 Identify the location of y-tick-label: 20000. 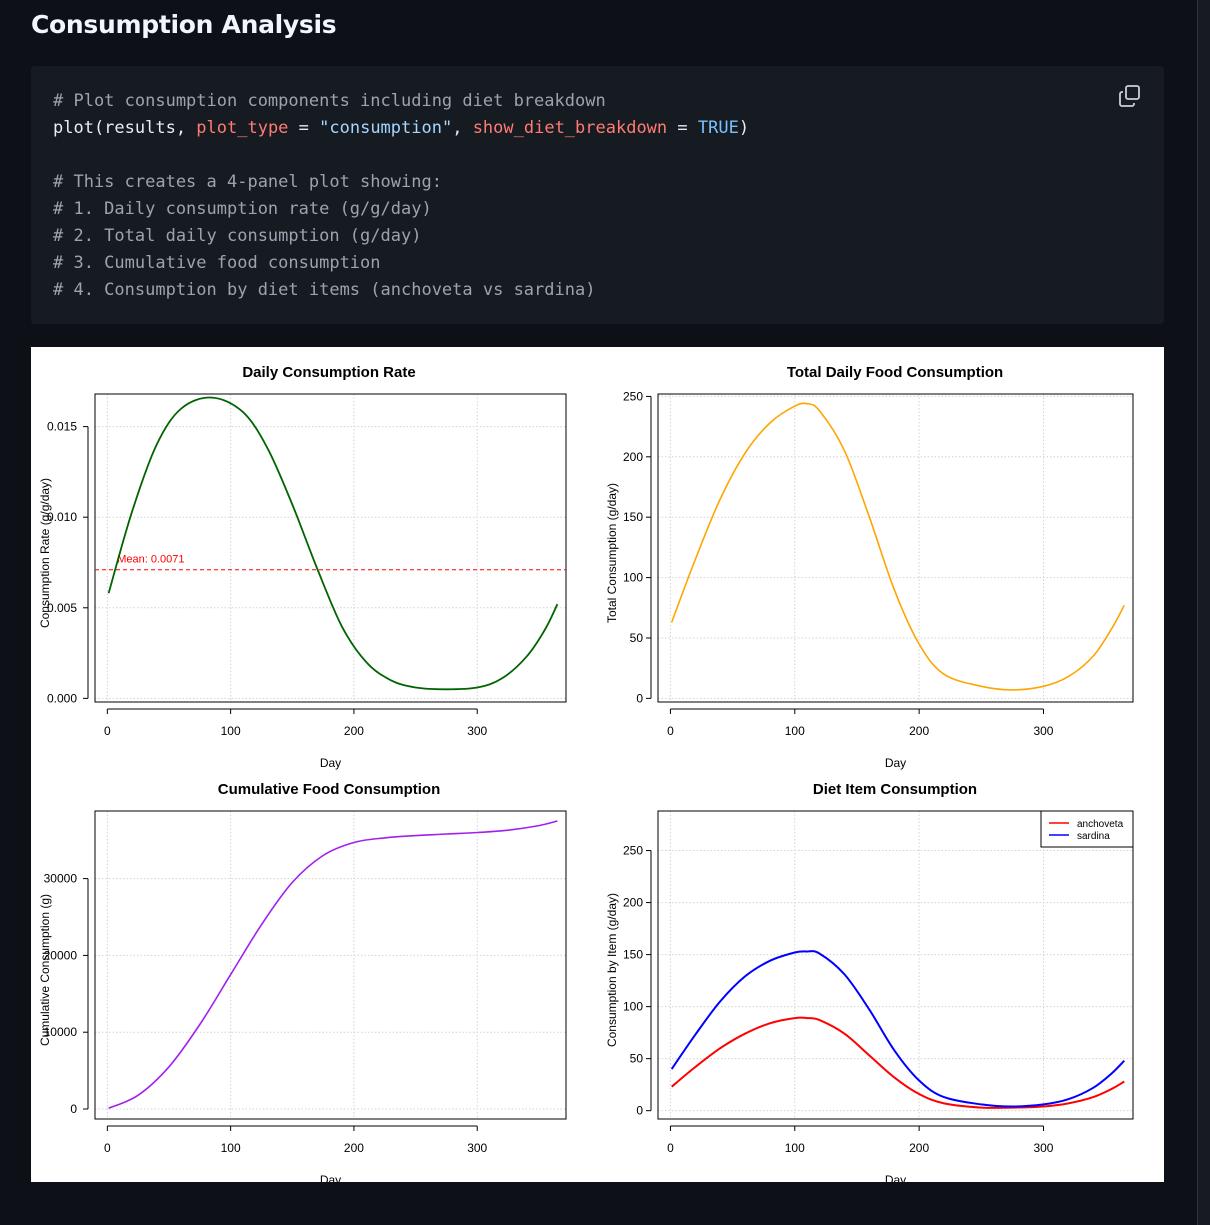
(61, 955).